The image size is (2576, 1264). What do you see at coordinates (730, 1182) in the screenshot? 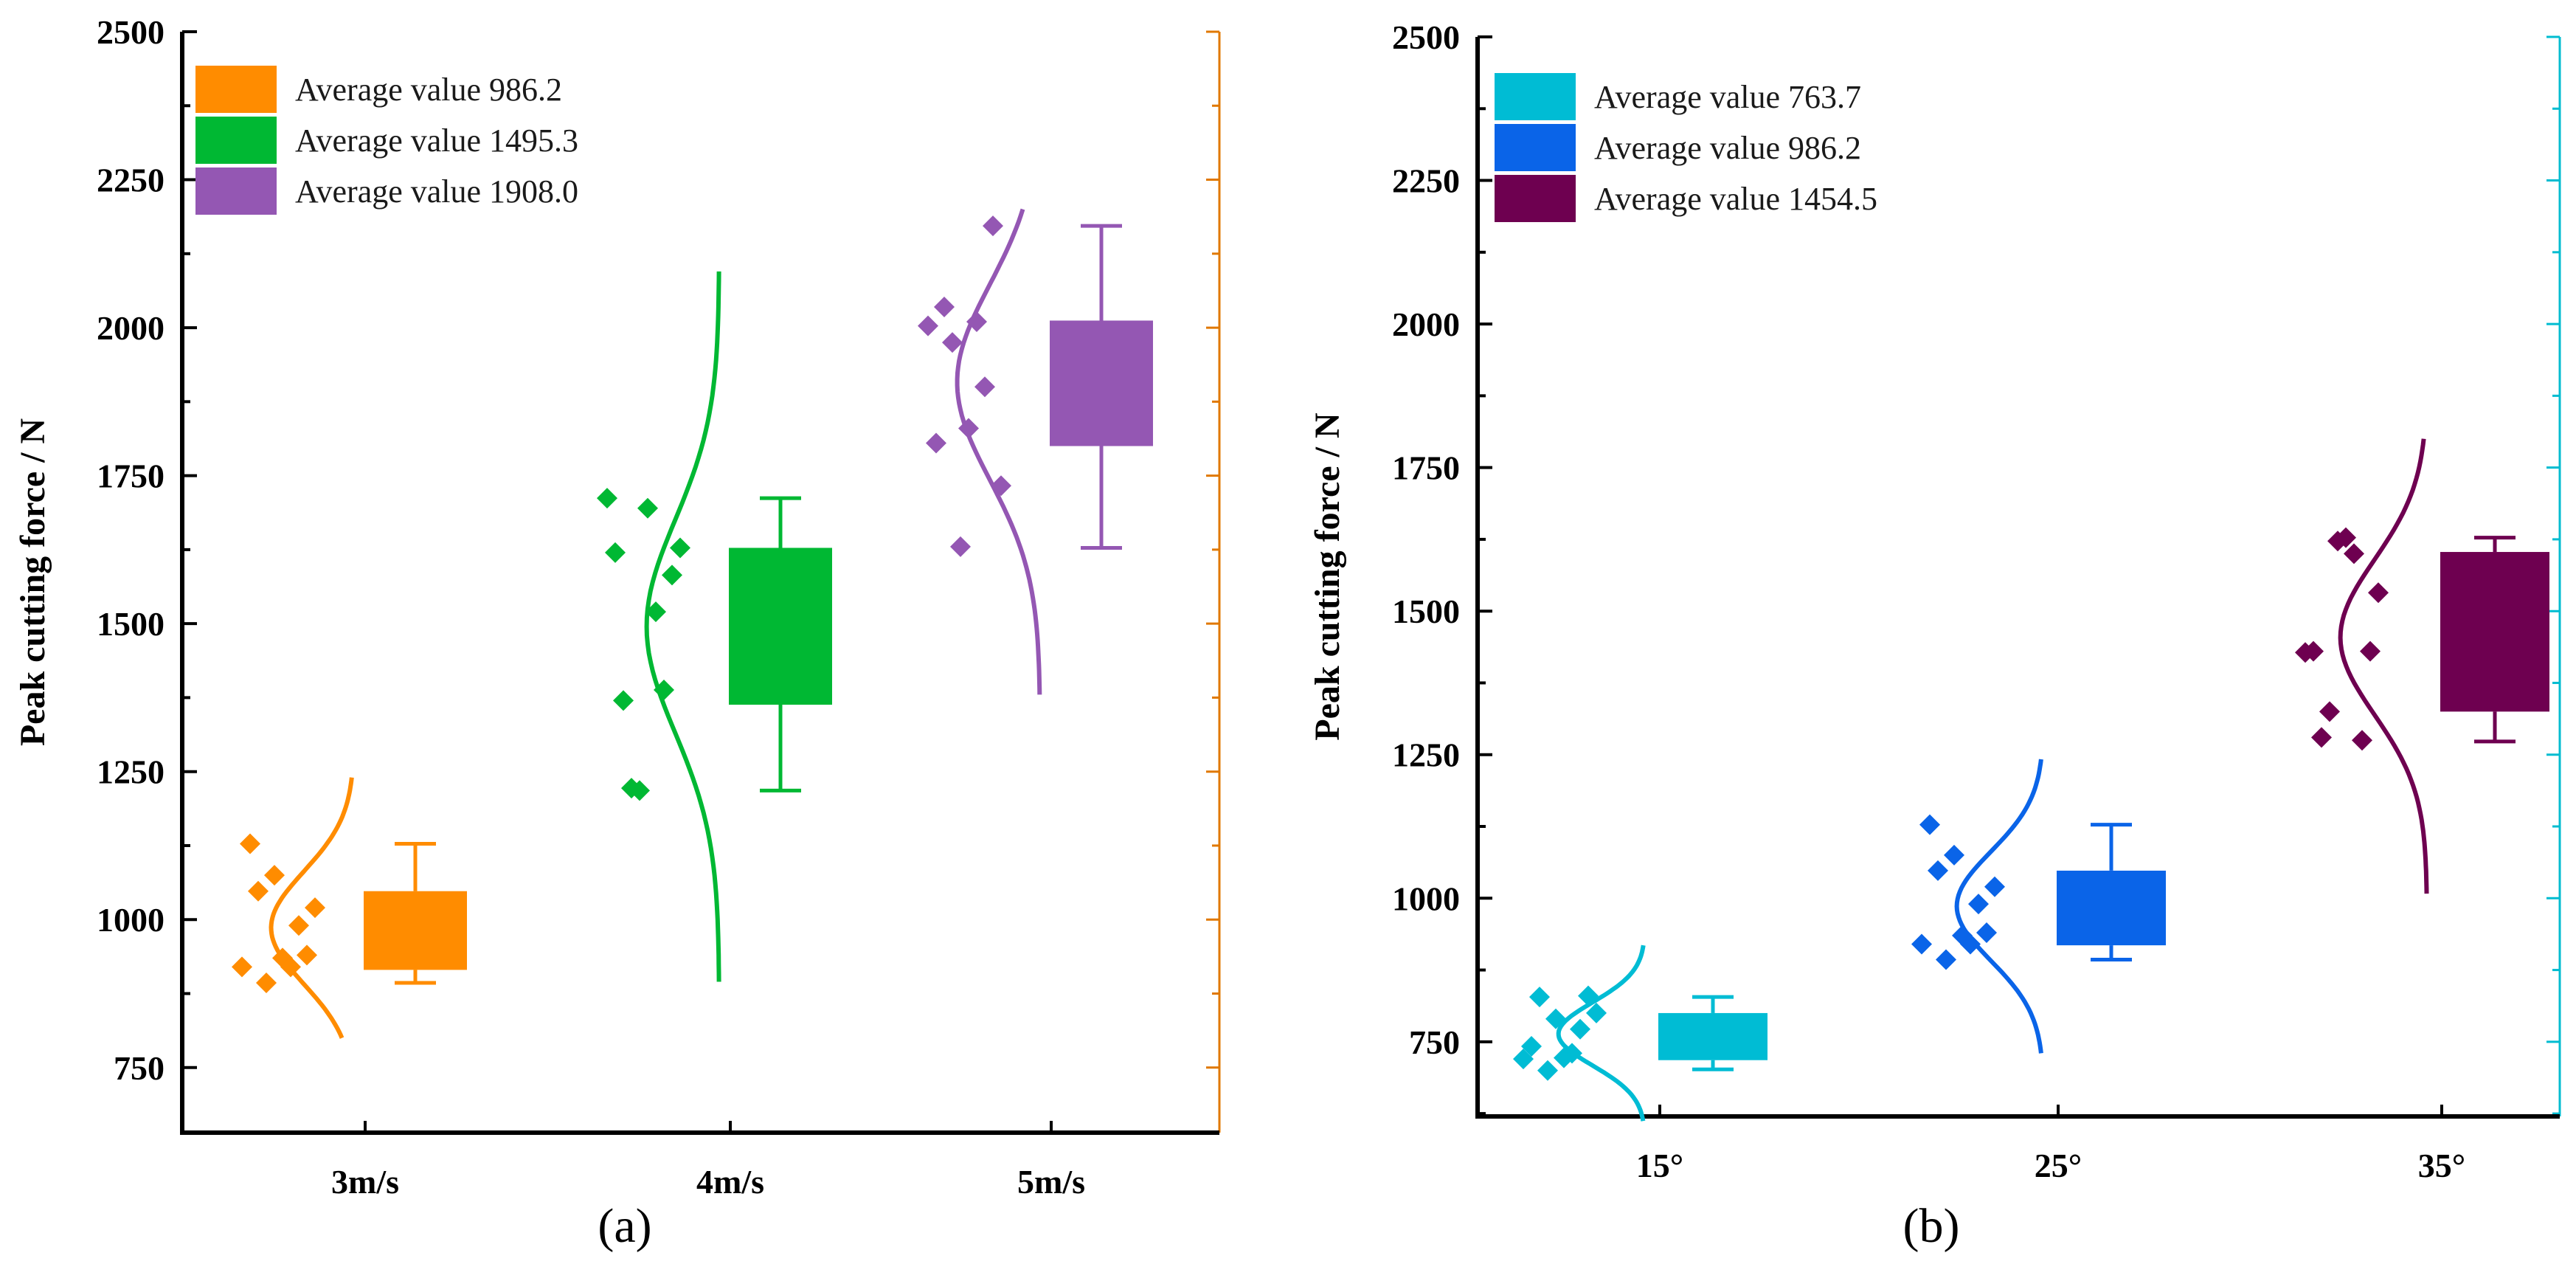
I see `x-tick-label: 4m/s` at bounding box center [730, 1182].